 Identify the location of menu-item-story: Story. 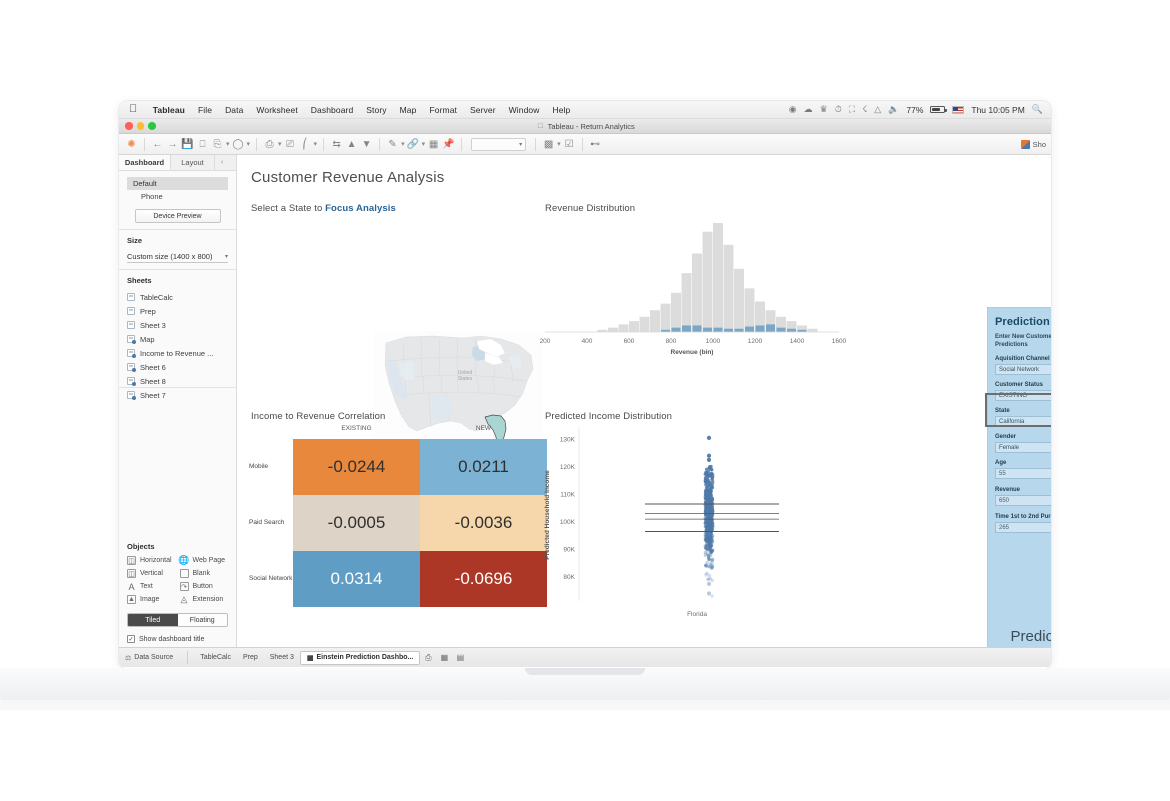
(372, 109).